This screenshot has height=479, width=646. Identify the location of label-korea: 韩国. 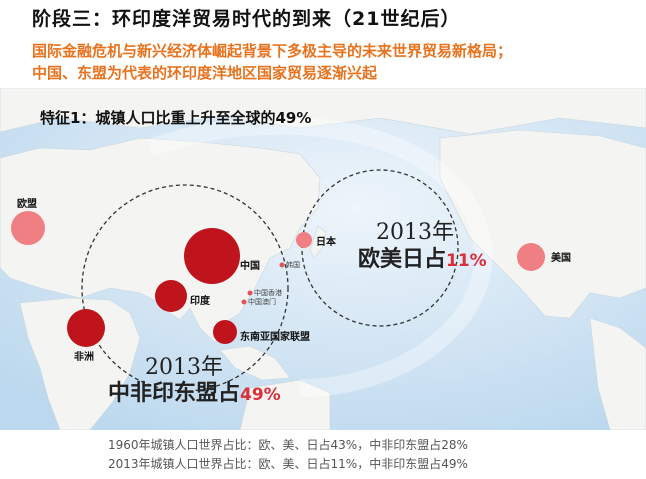
(293, 265).